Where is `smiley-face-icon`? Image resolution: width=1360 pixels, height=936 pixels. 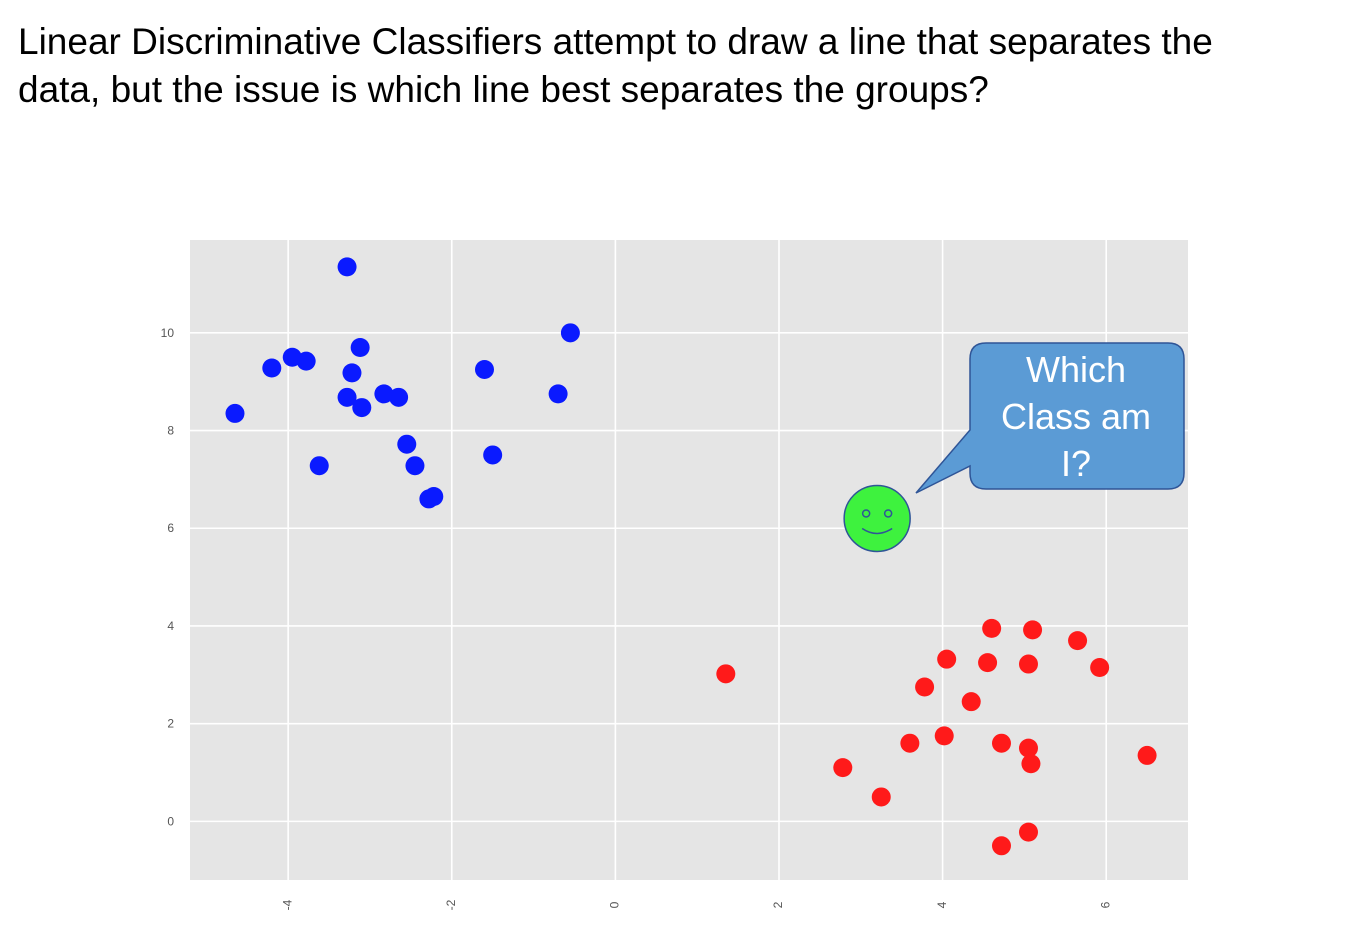 smiley-face-icon is located at coordinates (877, 518).